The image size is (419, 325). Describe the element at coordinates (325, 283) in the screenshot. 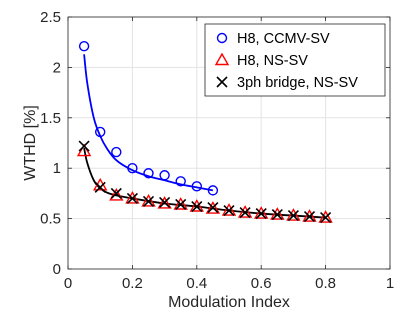

I see `x-tick-label: 0.8` at that location.